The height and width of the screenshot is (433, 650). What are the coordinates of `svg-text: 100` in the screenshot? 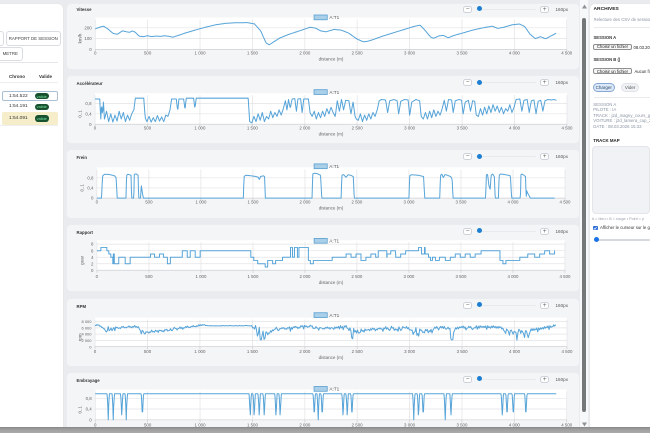 It's located at (88, 38).